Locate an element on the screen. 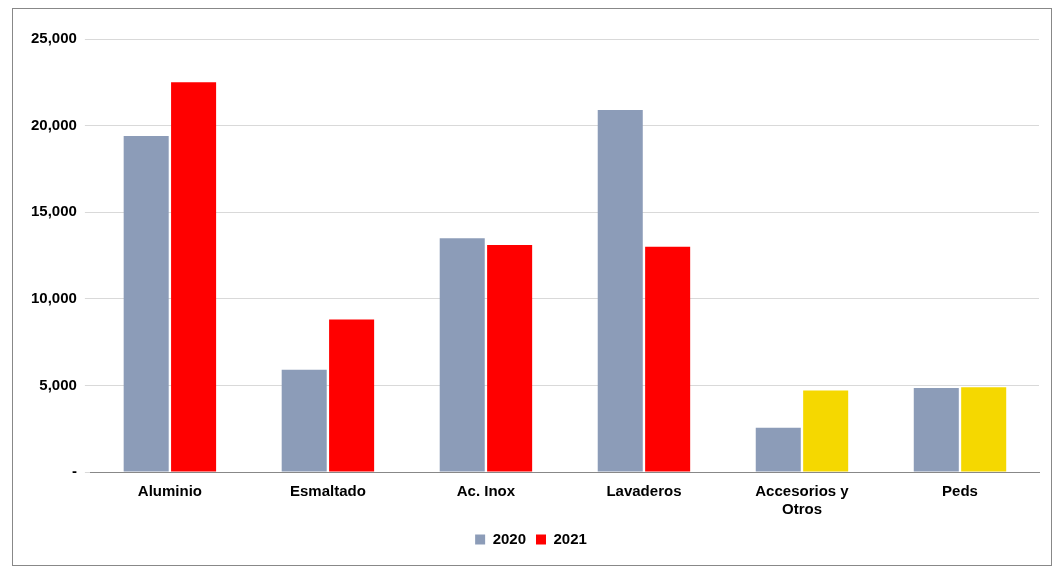 This screenshot has height=569, width=1055. x-tick-label: Esmaltado is located at coordinates (327, 491).